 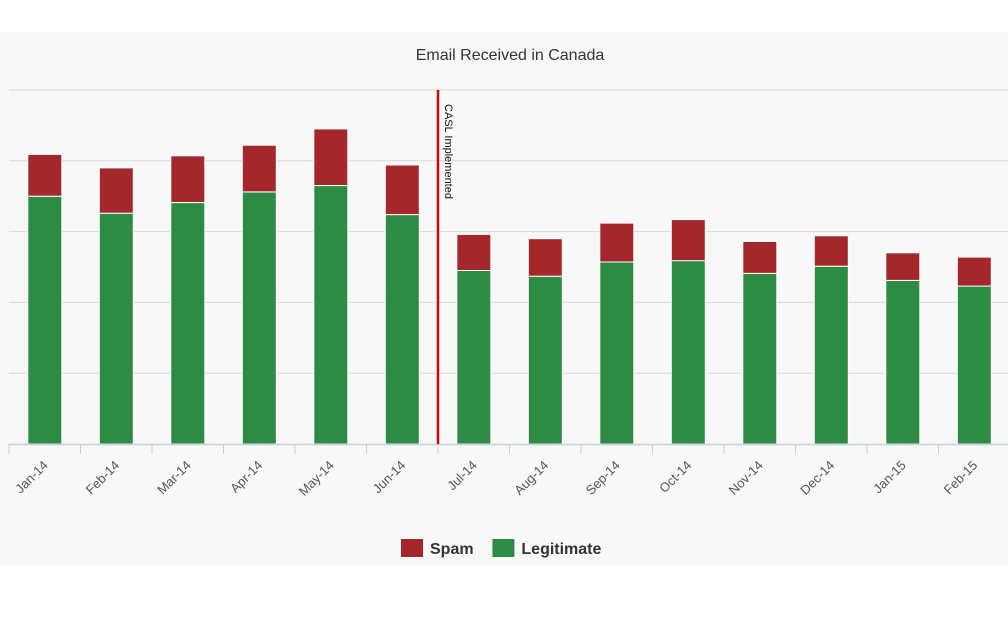 I want to click on x-tick-label: Nov-14, so click(x=746, y=478).